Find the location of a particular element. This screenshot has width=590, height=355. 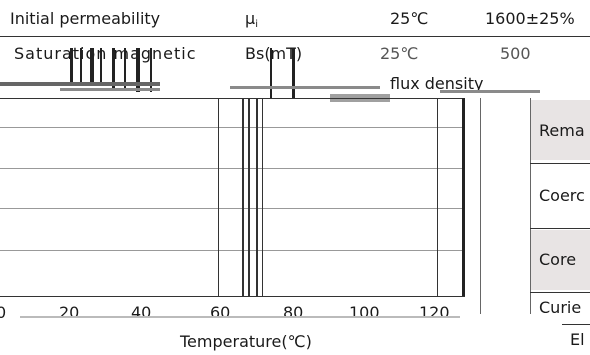

row2-condition-line2: flux density is located at coordinates (437, 83).